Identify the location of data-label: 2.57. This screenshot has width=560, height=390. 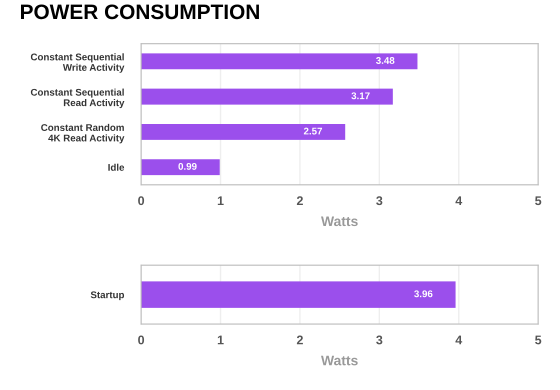
(313, 131).